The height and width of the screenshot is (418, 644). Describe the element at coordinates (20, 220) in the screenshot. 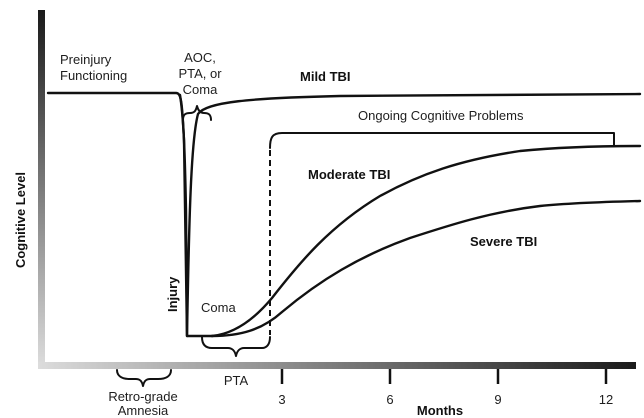

I see `y-axis-label: Cognitive Level` at that location.